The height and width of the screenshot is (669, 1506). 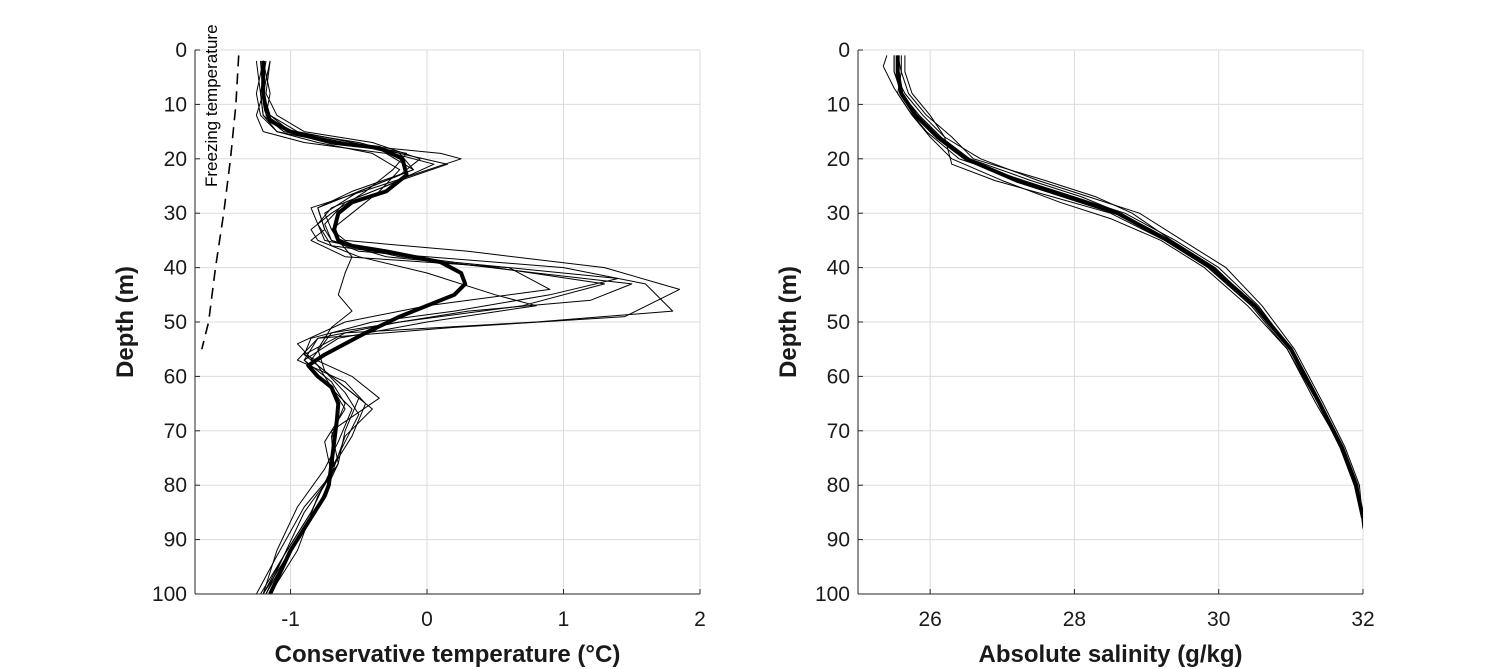 I want to click on x-tick-label: 26, so click(x=929, y=619).